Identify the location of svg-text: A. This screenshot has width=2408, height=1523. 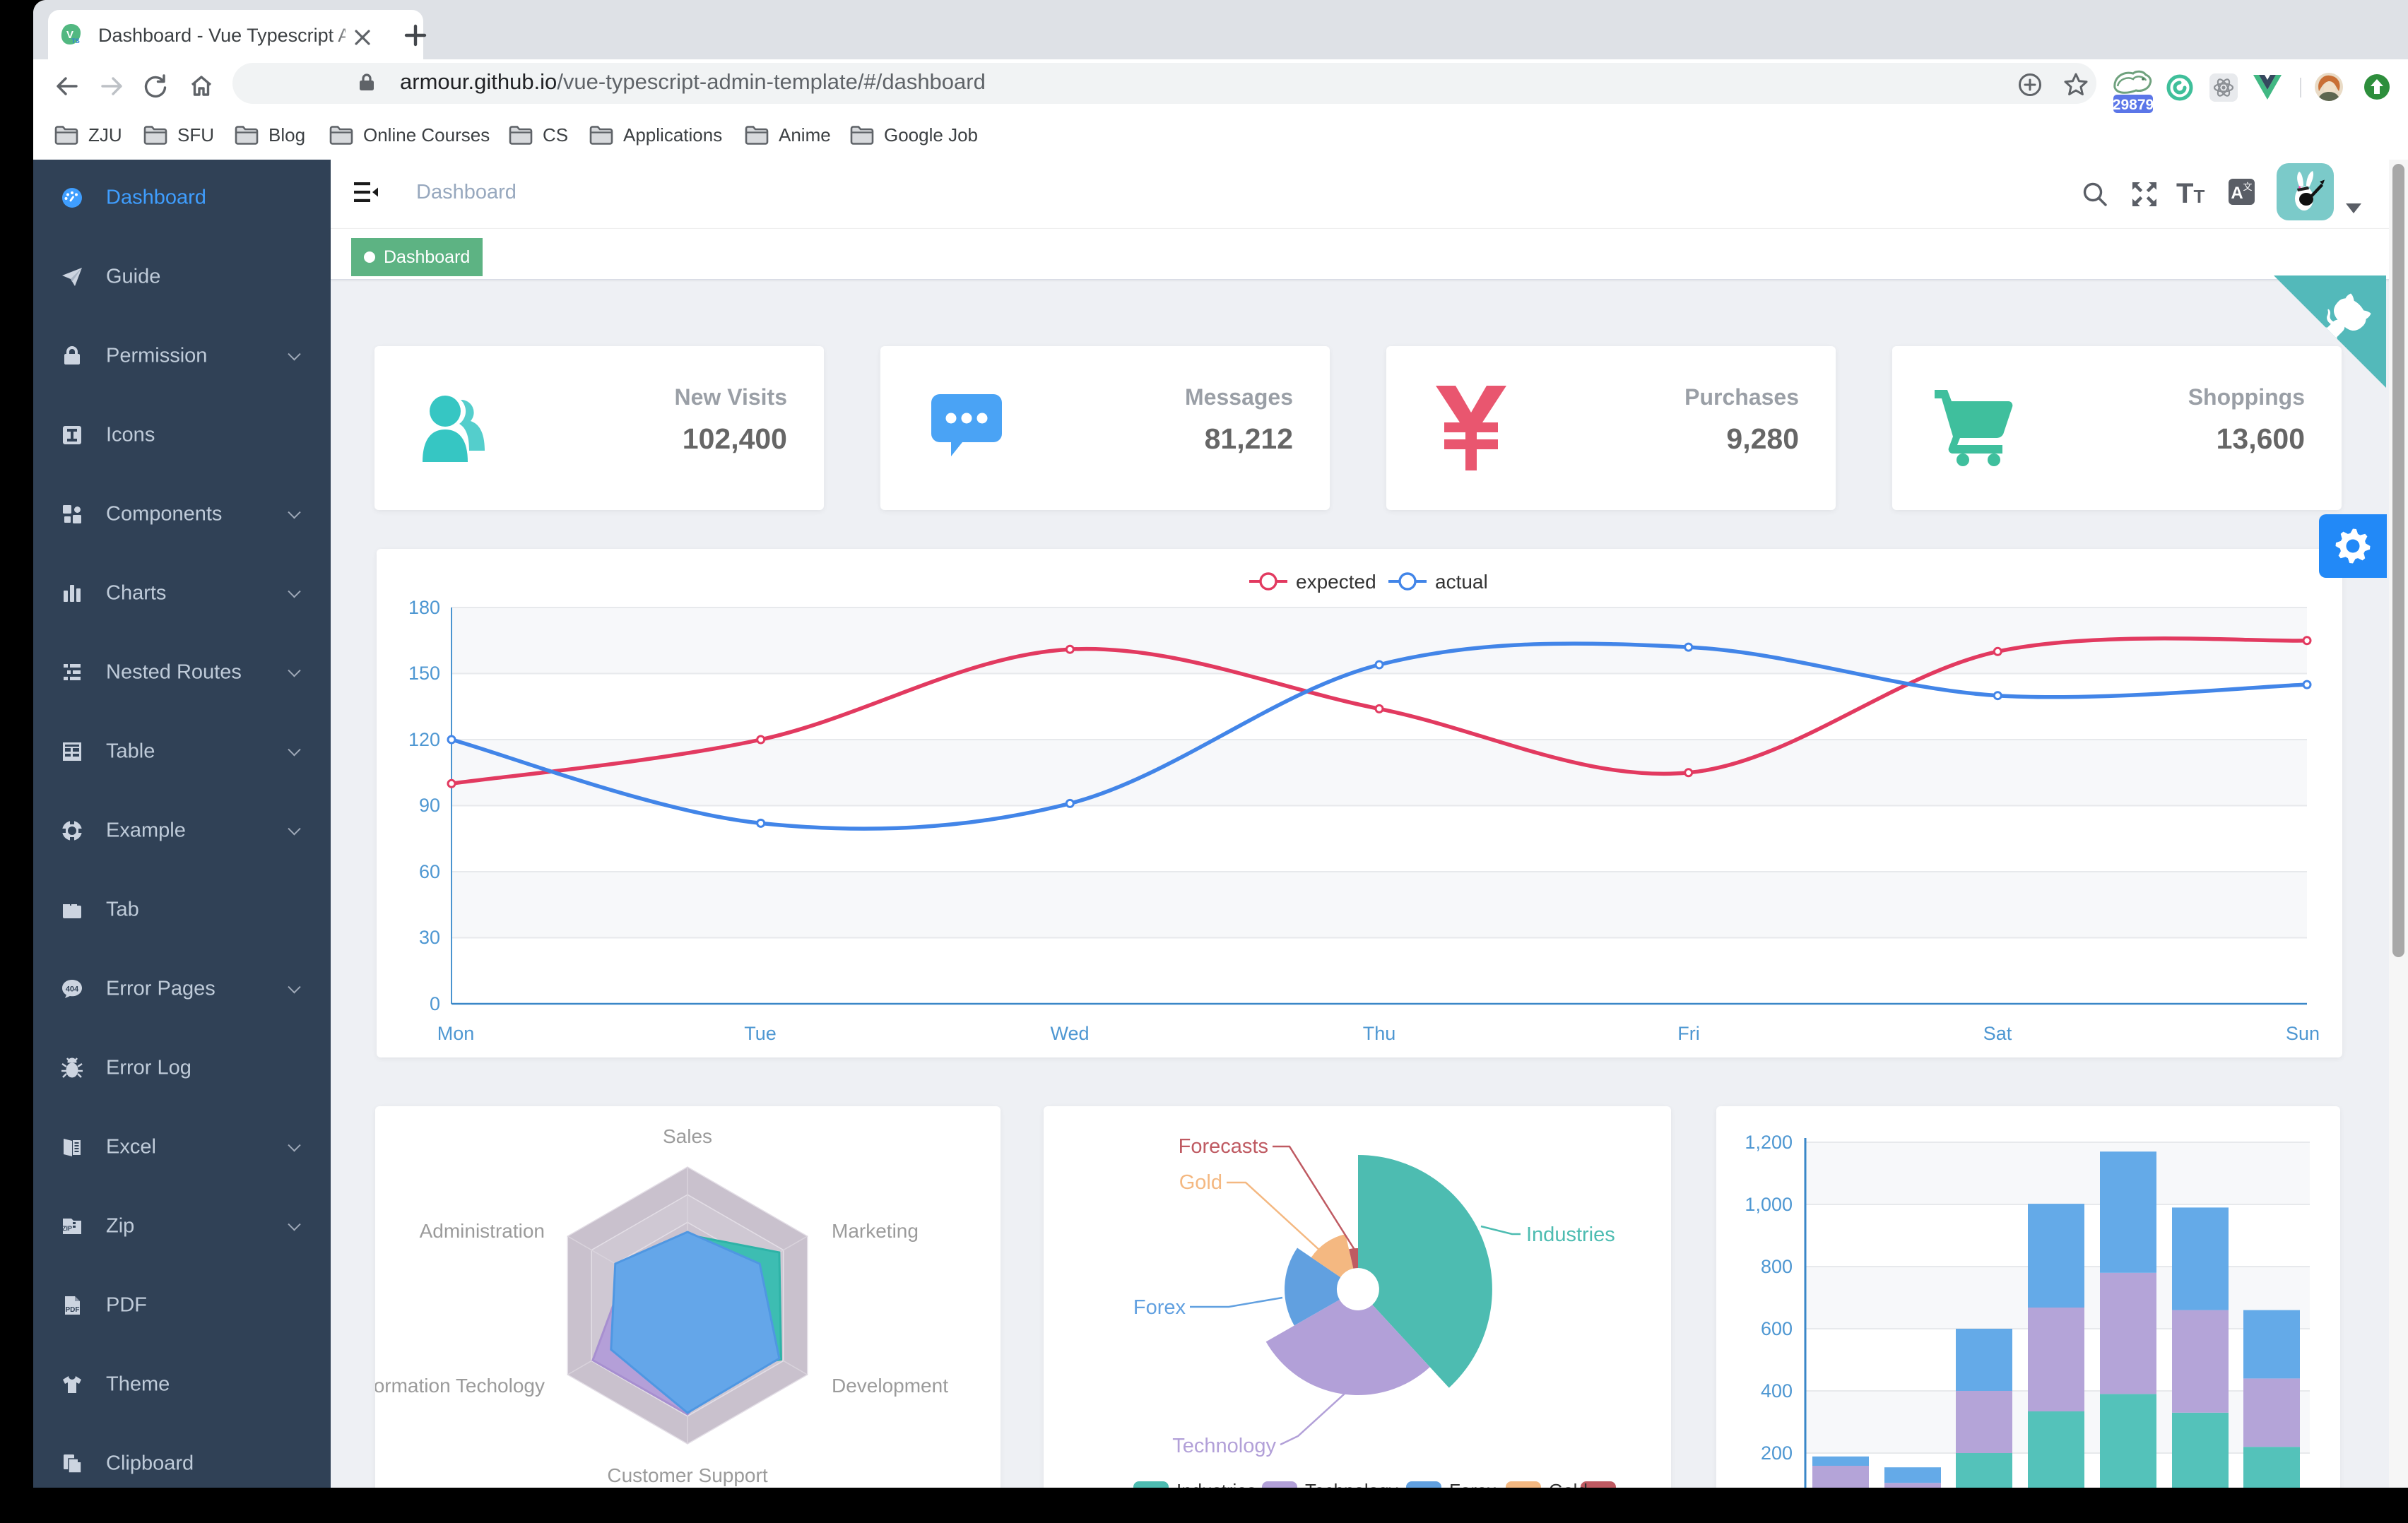
(2237, 193).